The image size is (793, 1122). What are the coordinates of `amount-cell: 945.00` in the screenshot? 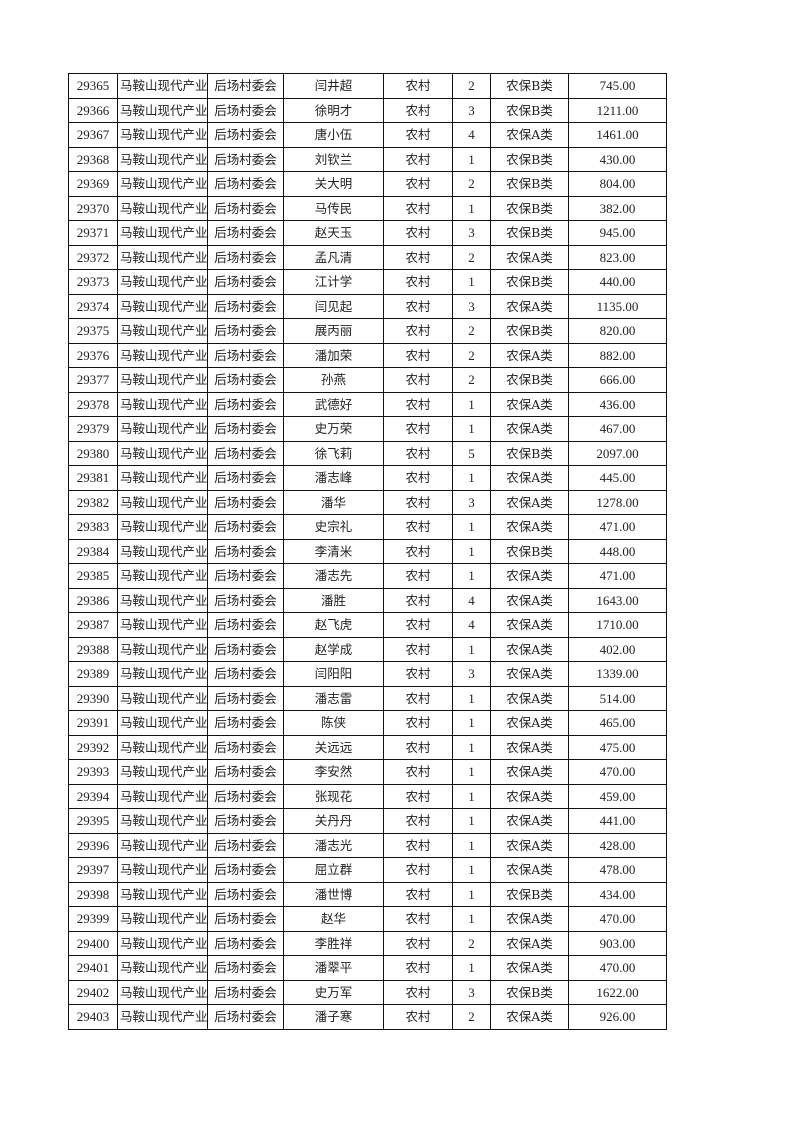 It's located at (617, 233).